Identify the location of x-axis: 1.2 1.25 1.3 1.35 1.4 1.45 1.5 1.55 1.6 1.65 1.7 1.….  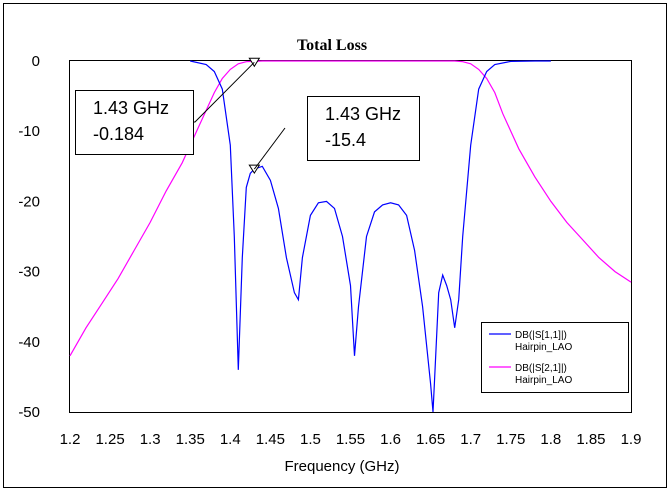
(351, 439).